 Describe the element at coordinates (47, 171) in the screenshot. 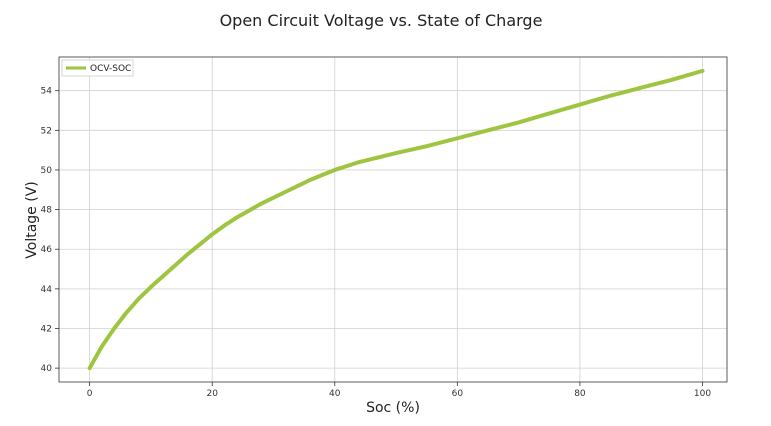

I see `y-tick-label: 50` at that location.